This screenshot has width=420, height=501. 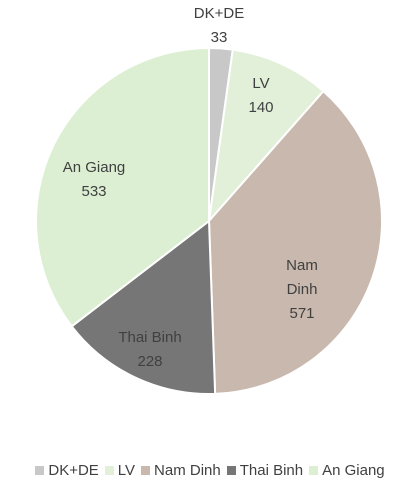 I want to click on legend-item-dk-de: DK+DE, so click(x=67, y=470).